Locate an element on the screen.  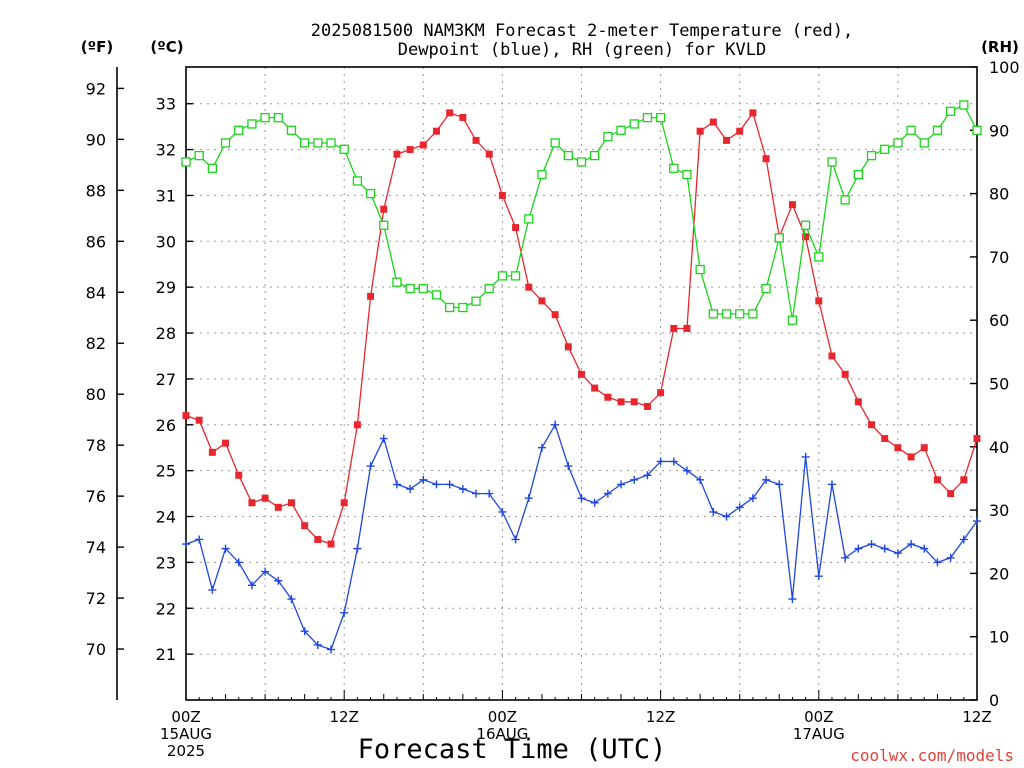
celsius-tick-label: 24 is located at coordinates (166, 517).